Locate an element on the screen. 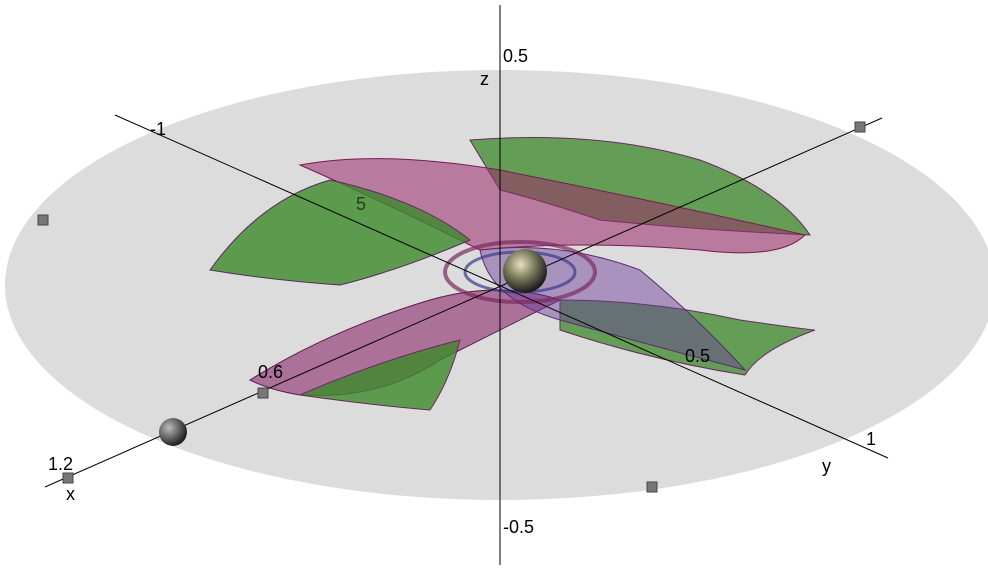 This screenshot has width=988, height=569. tick-label: 1 is located at coordinates (871, 439).